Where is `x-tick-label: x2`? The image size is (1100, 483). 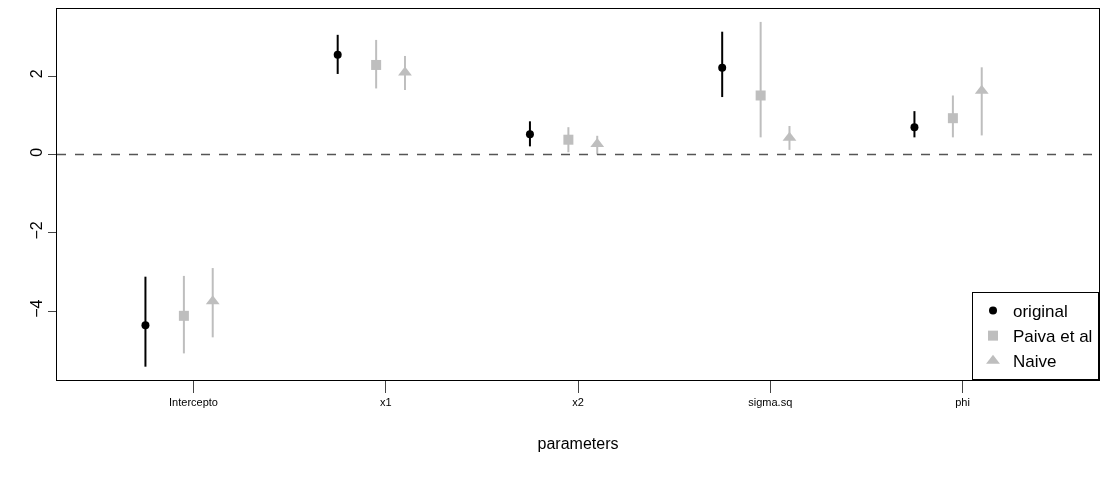
x-tick-label: x2 is located at coordinates (578, 402).